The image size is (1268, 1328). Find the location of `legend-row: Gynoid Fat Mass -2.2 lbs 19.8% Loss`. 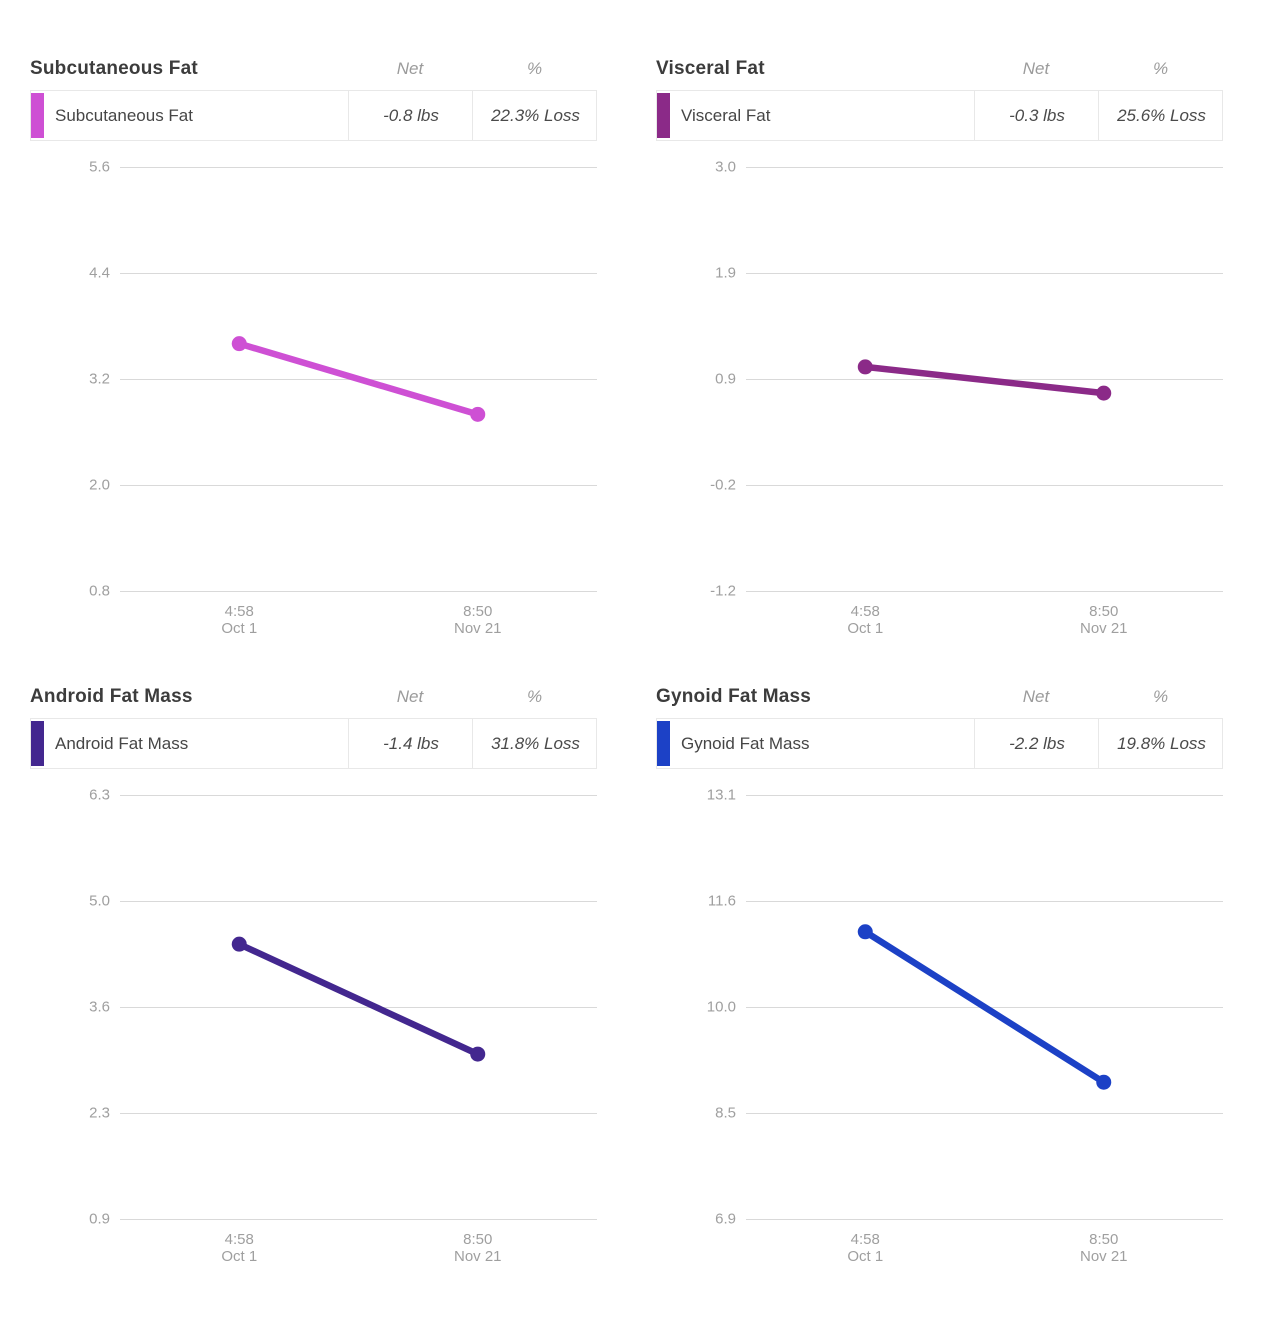

legend-row: Gynoid Fat Mass -2.2 lbs 19.8% Loss is located at coordinates (939, 743).